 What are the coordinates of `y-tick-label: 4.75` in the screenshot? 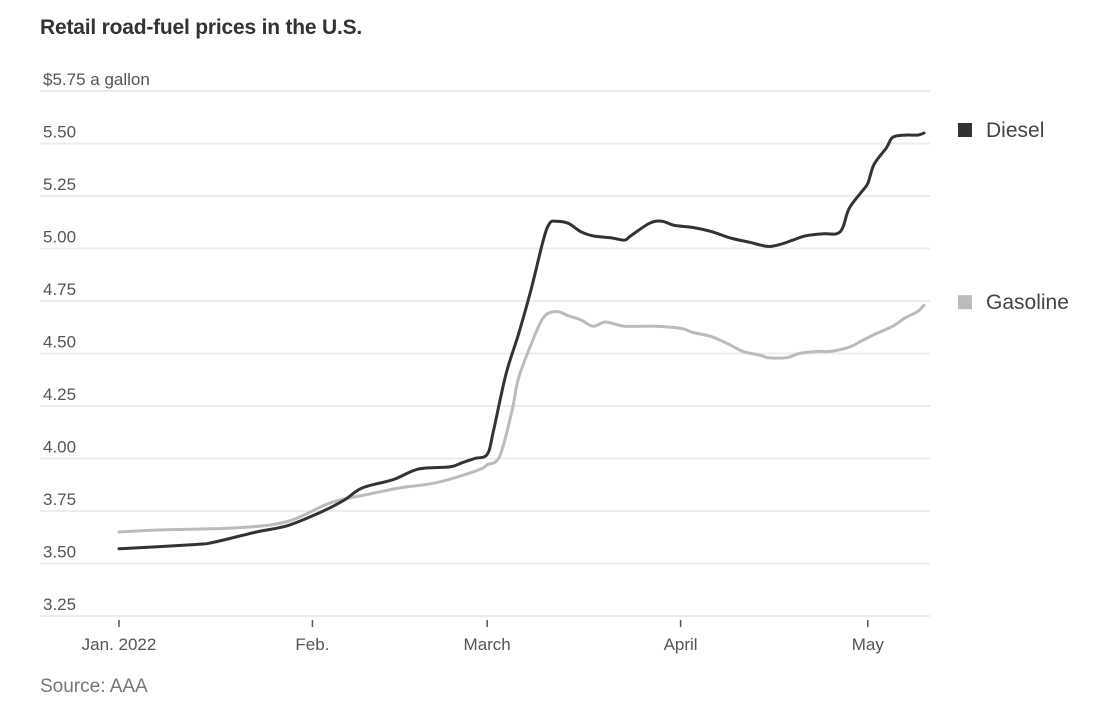 It's located at (59, 289).